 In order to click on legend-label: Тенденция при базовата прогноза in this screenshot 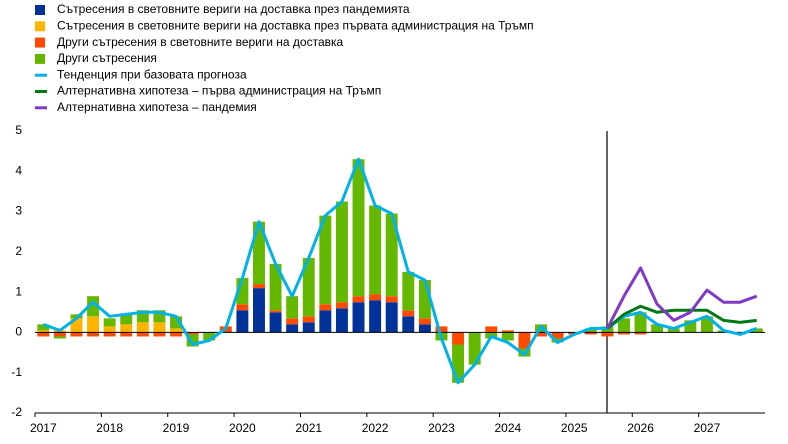, I will do `click(152, 74)`.